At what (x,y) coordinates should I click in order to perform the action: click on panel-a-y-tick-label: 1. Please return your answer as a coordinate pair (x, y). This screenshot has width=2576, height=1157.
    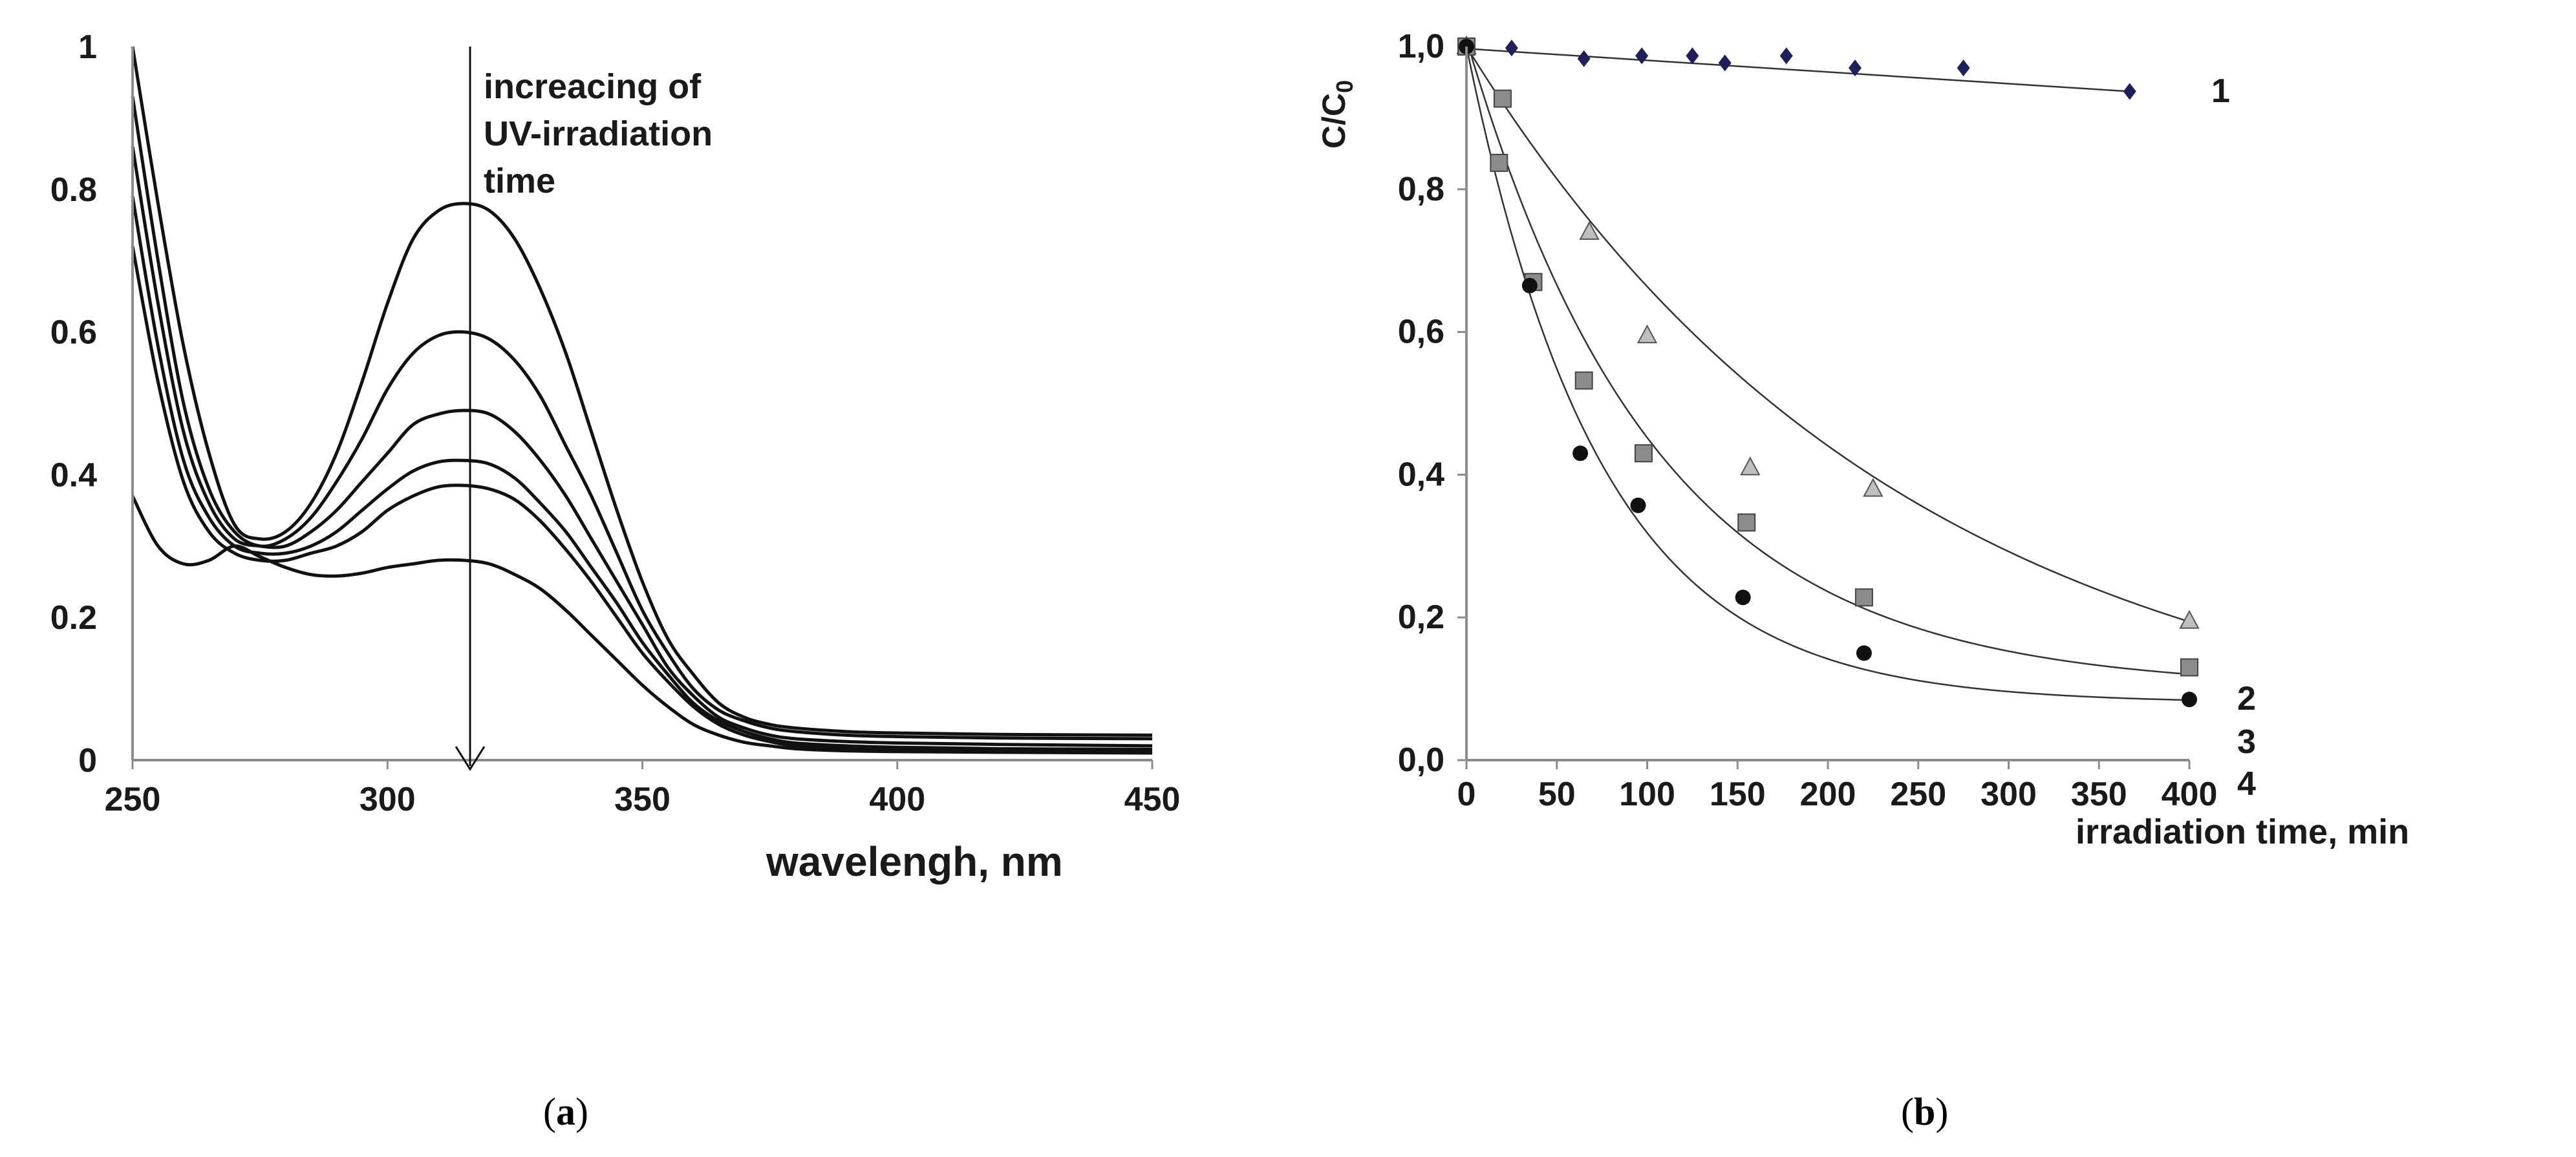
    Looking at the image, I should click on (87, 47).